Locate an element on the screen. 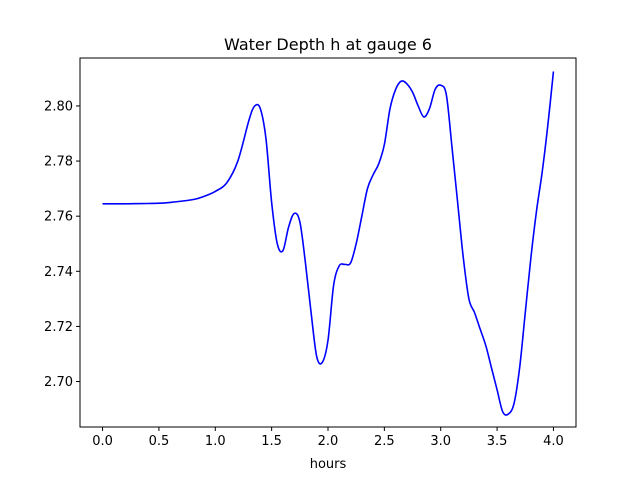 The image size is (640, 480). x-tick-label: 3.5 is located at coordinates (497, 441).